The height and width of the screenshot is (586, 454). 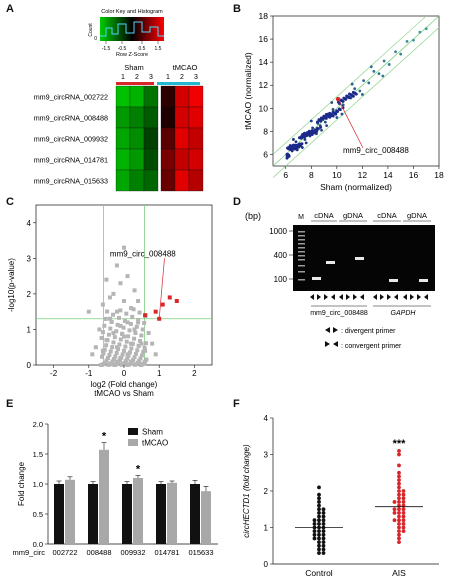 What do you see at coordinates (337, 175) in the screenshot?
I see `x-tick-label: 10` at bounding box center [337, 175].